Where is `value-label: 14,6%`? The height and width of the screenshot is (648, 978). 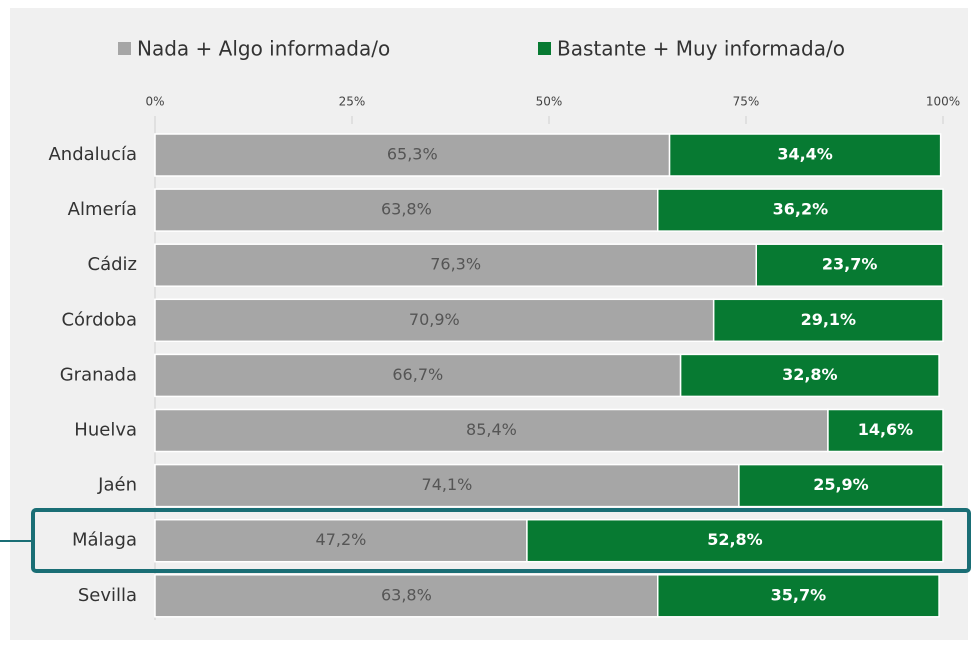
value-label: 14,6% is located at coordinates (886, 429).